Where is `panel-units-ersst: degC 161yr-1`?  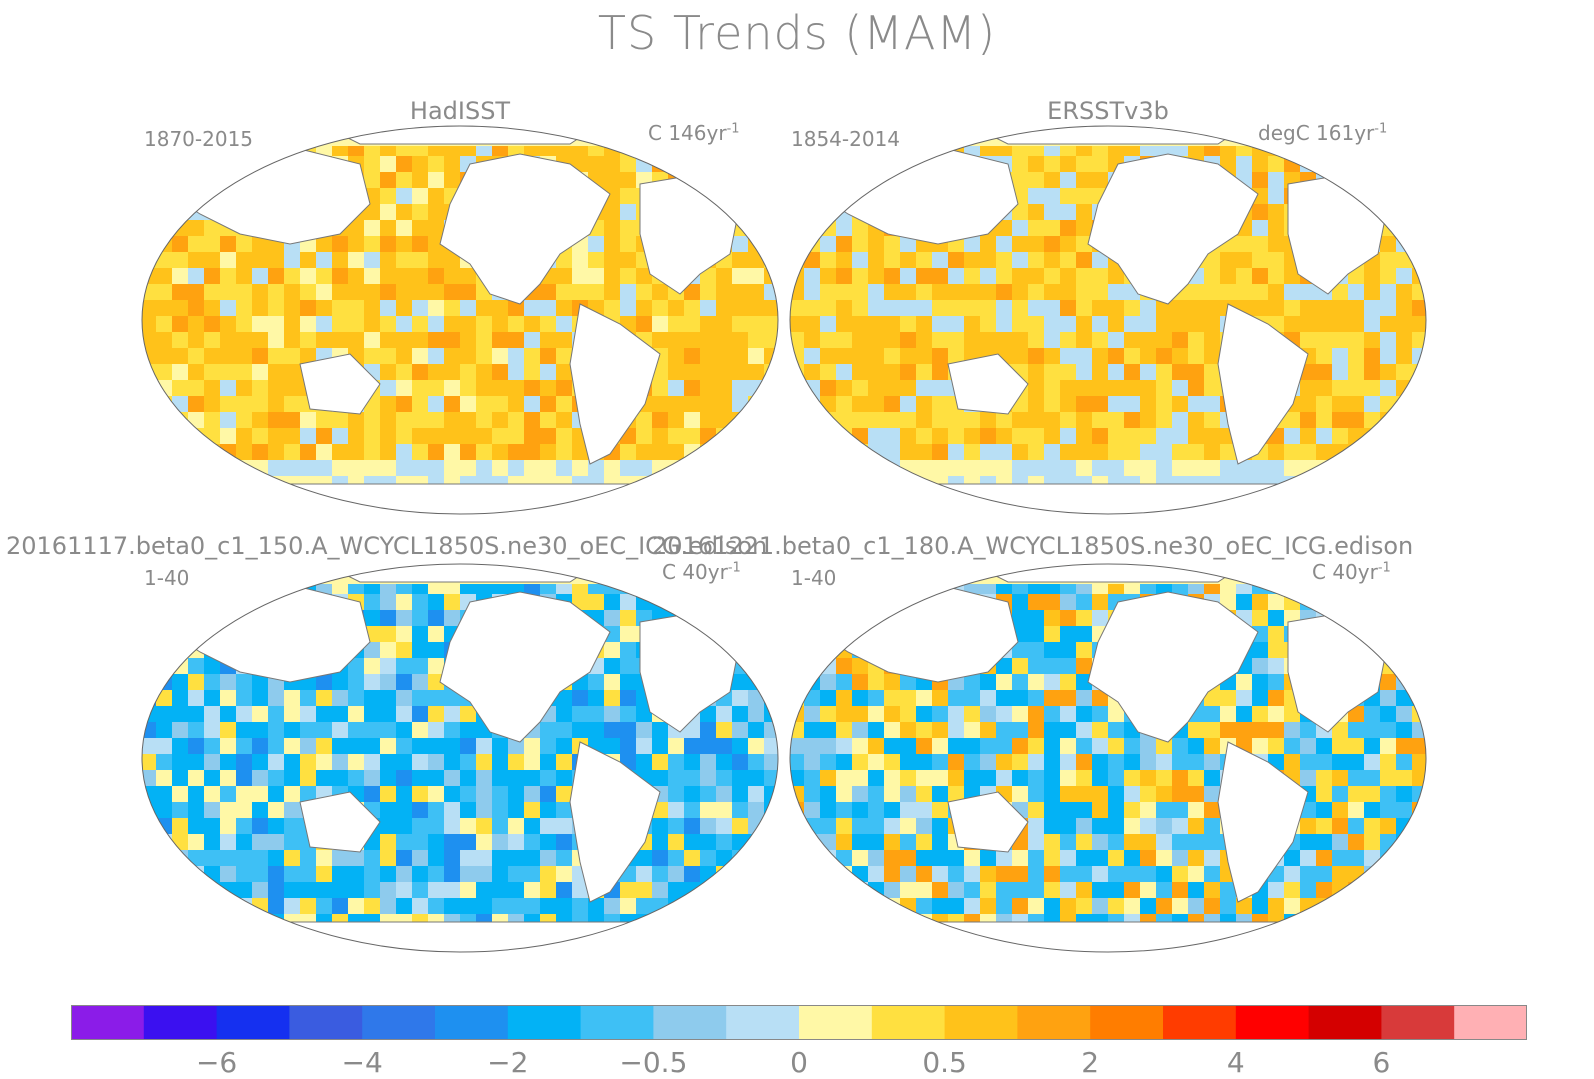
panel-units-ersst: degC 161yr-1 is located at coordinates (1322, 133).